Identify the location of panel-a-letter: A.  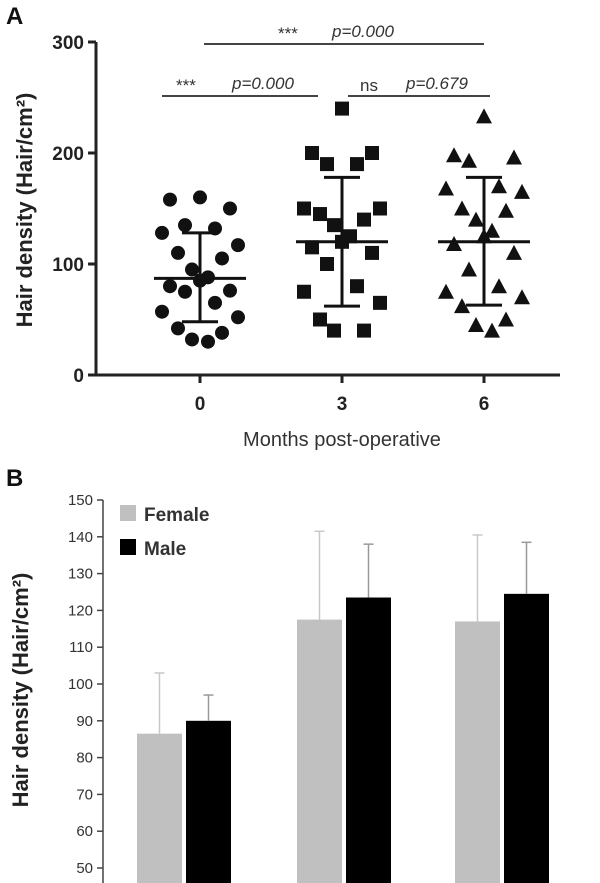
(14, 16).